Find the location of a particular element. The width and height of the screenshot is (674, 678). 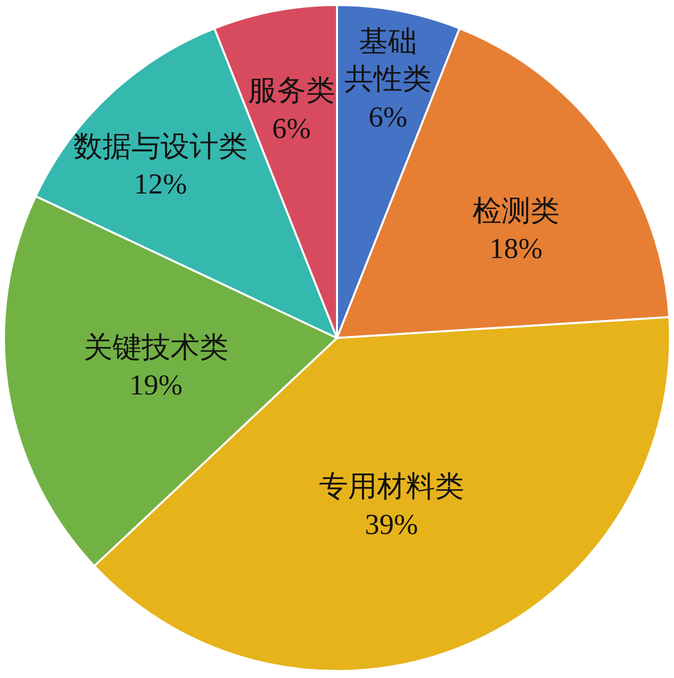

data-label: 12% is located at coordinates (161, 184).